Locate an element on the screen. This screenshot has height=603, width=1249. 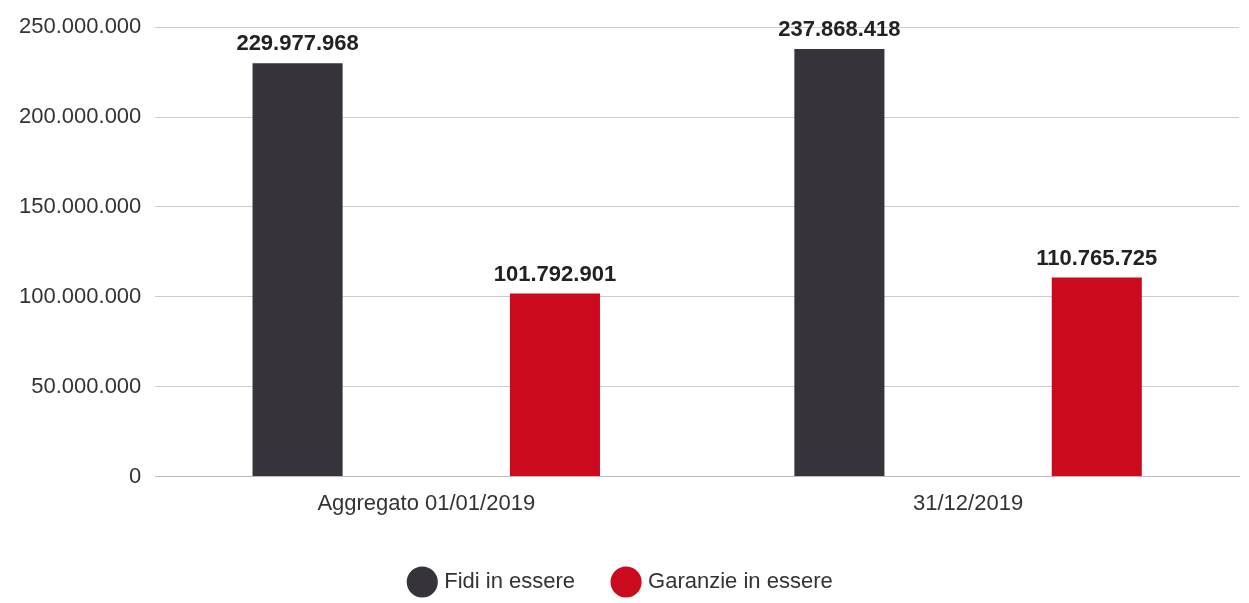
data-label: 110.765.725 is located at coordinates (1097, 257).